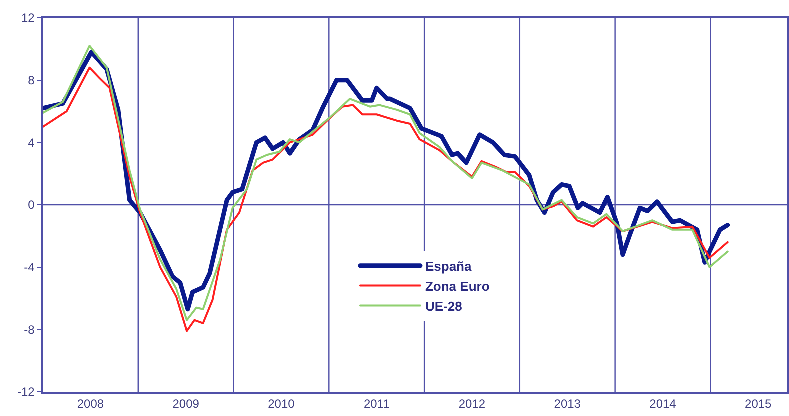 The height and width of the screenshot is (416, 789). I want to click on x-tick-label: 2009, so click(186, 404).